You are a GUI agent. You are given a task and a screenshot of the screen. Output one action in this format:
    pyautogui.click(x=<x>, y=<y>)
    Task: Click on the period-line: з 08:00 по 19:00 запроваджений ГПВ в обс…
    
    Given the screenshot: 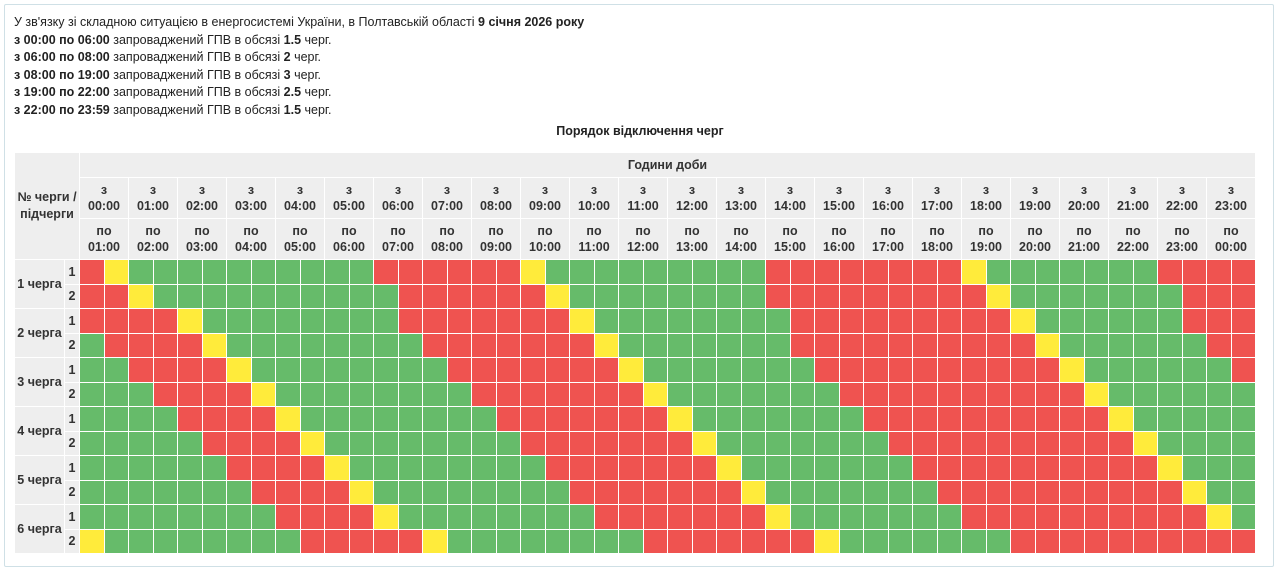 What is the action you would take?
    pyautogui.click(x=299, y=76)
    